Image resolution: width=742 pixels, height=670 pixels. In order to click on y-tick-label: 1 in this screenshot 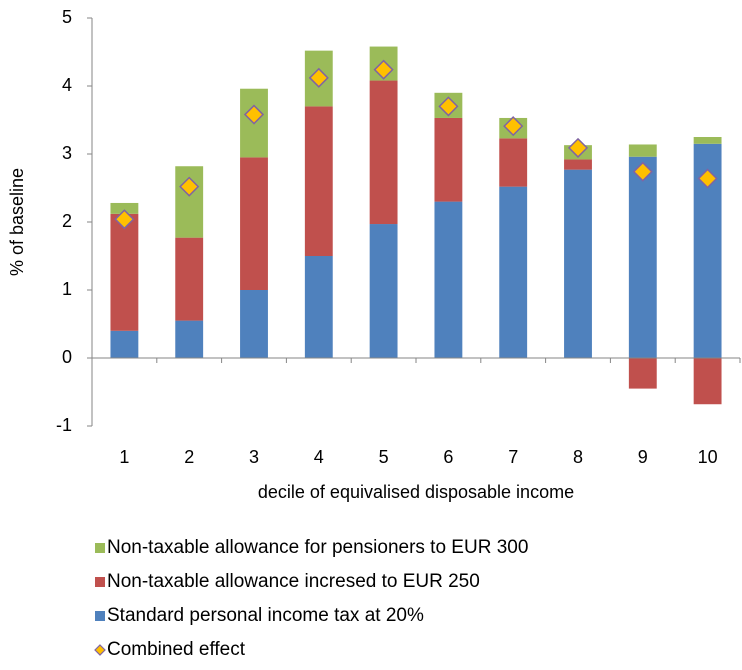, I will do `click(67, 289)`.